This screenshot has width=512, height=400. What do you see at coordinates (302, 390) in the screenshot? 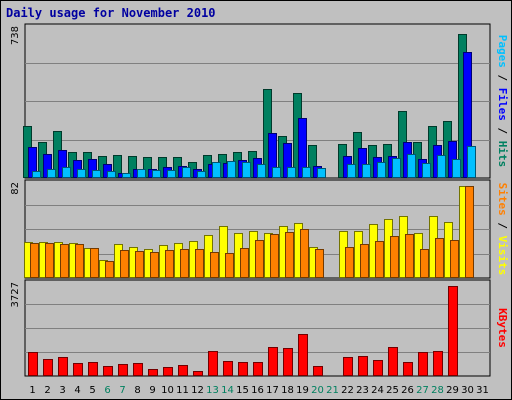
I see `day-label-19: 19` at bounding box center [302, 390].